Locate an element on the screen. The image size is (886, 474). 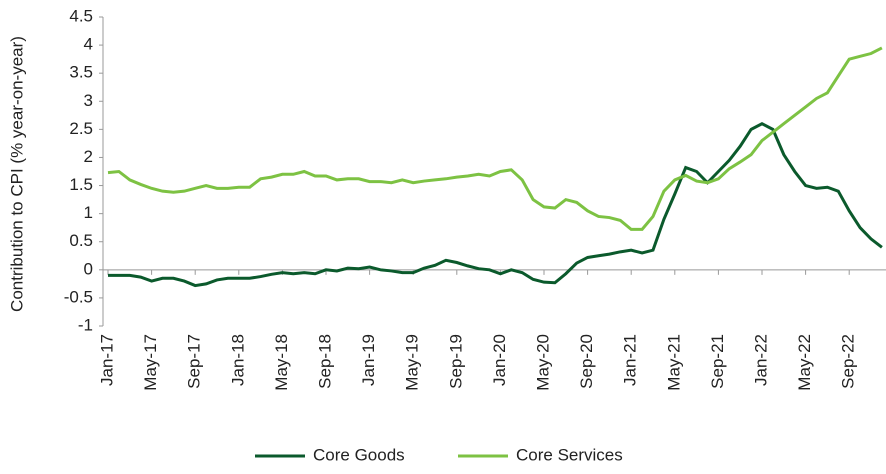
legend-label: Core Services is located at coordinates (569, 454).